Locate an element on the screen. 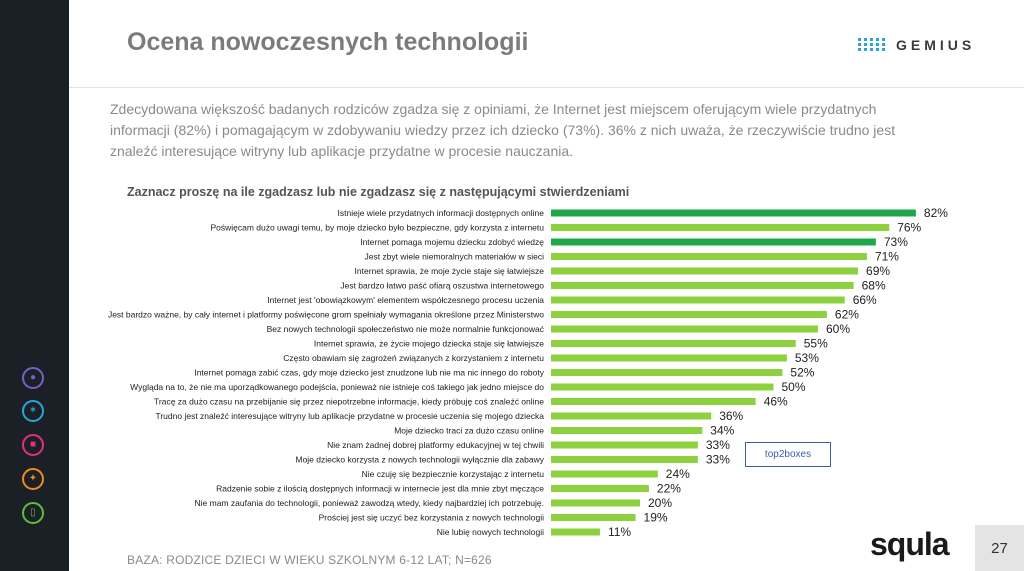 This screenshot has width=1024, height=571. page-number-box: 27 is located at coordinates (999, 548).